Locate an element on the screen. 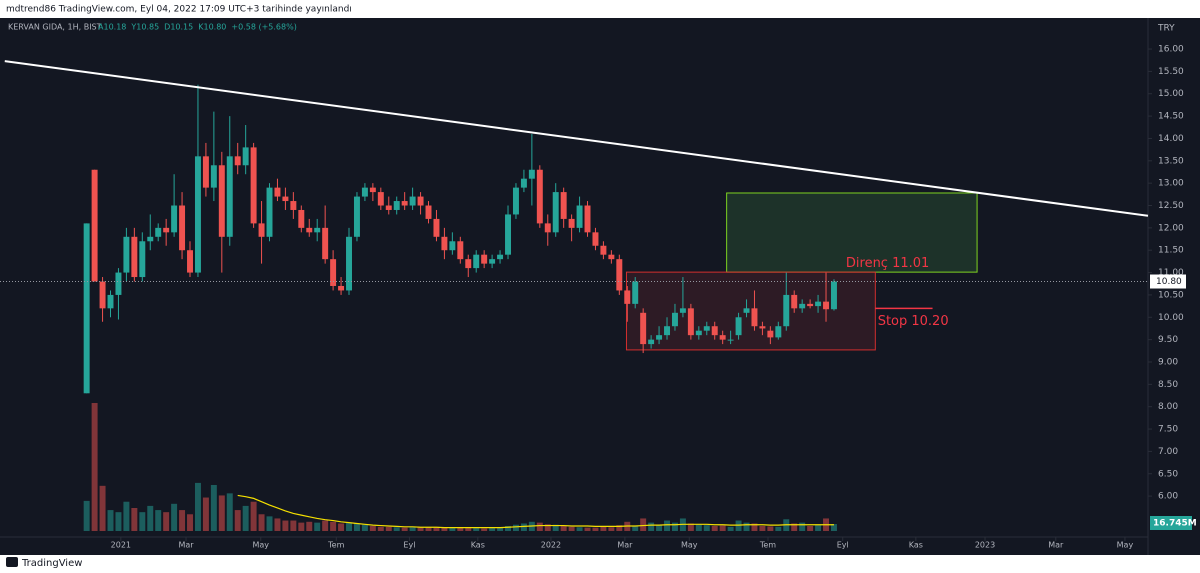  y-tick-label: 9.00 is located at coordinates (1168, 362).